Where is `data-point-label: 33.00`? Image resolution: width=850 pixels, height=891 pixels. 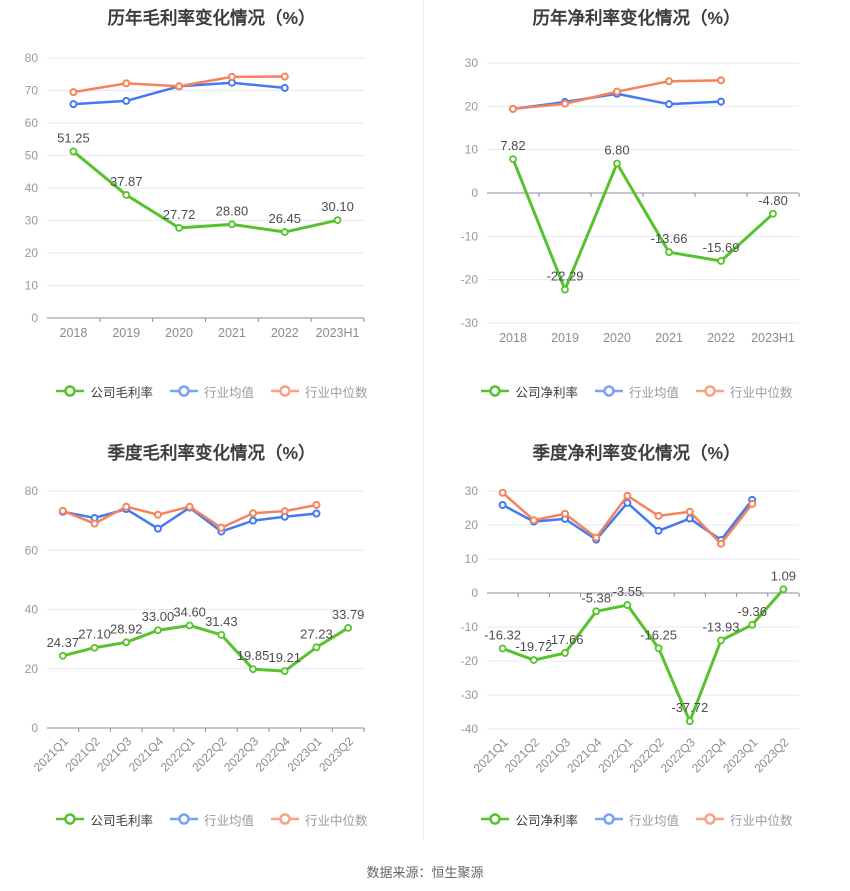
data-point-label: 33.00 is located at coordinates (158, 616).